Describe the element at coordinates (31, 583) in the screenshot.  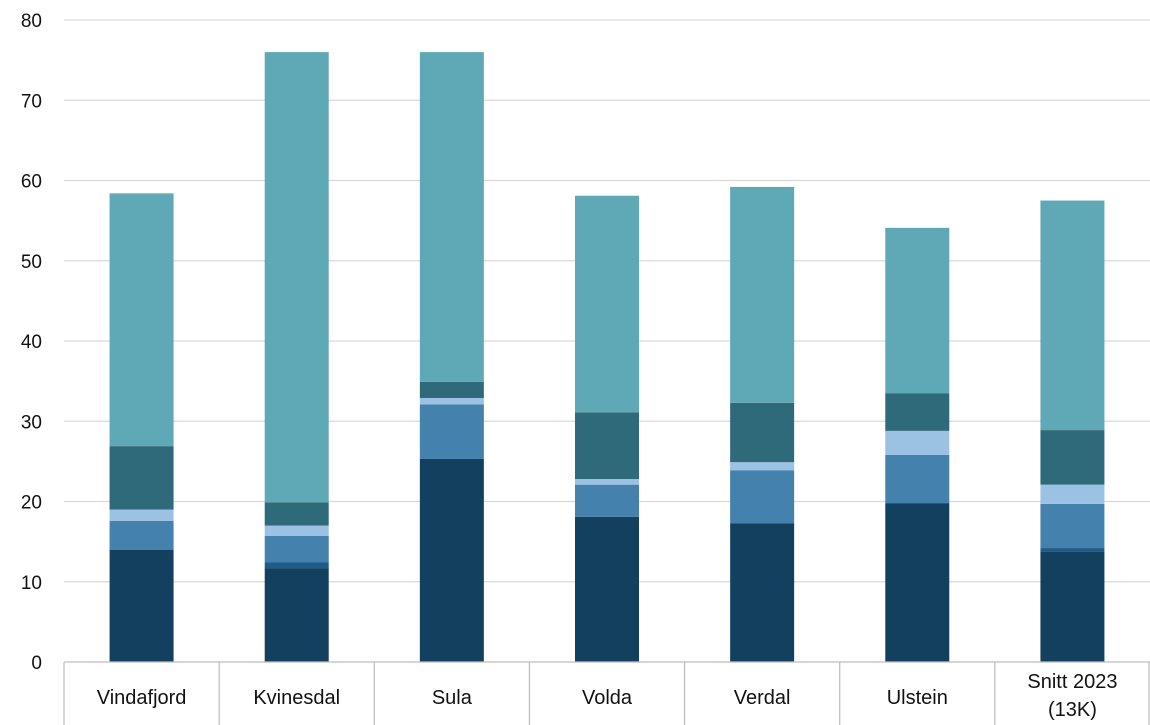
I see `y-tick-label: 10` at that location.